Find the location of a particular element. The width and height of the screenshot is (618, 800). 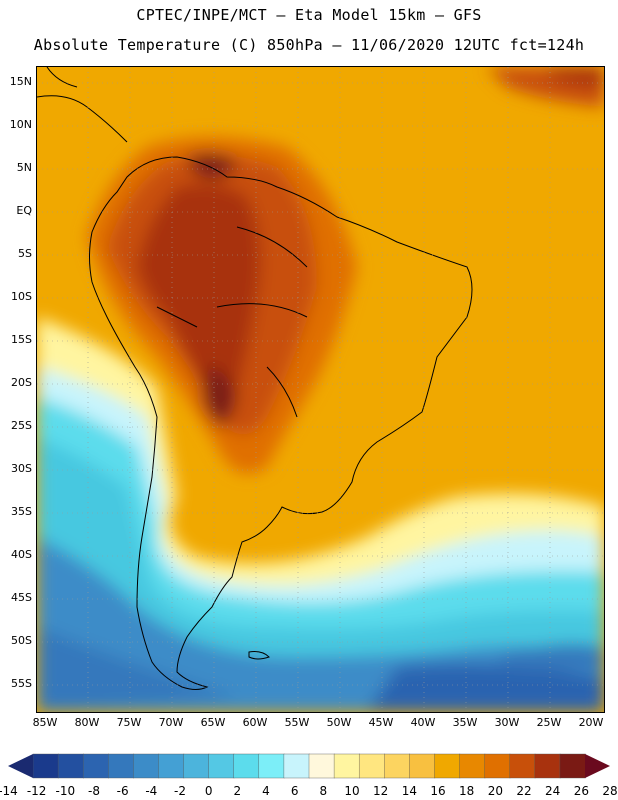

lon-label: 50W is located at coordinates (339, 722).